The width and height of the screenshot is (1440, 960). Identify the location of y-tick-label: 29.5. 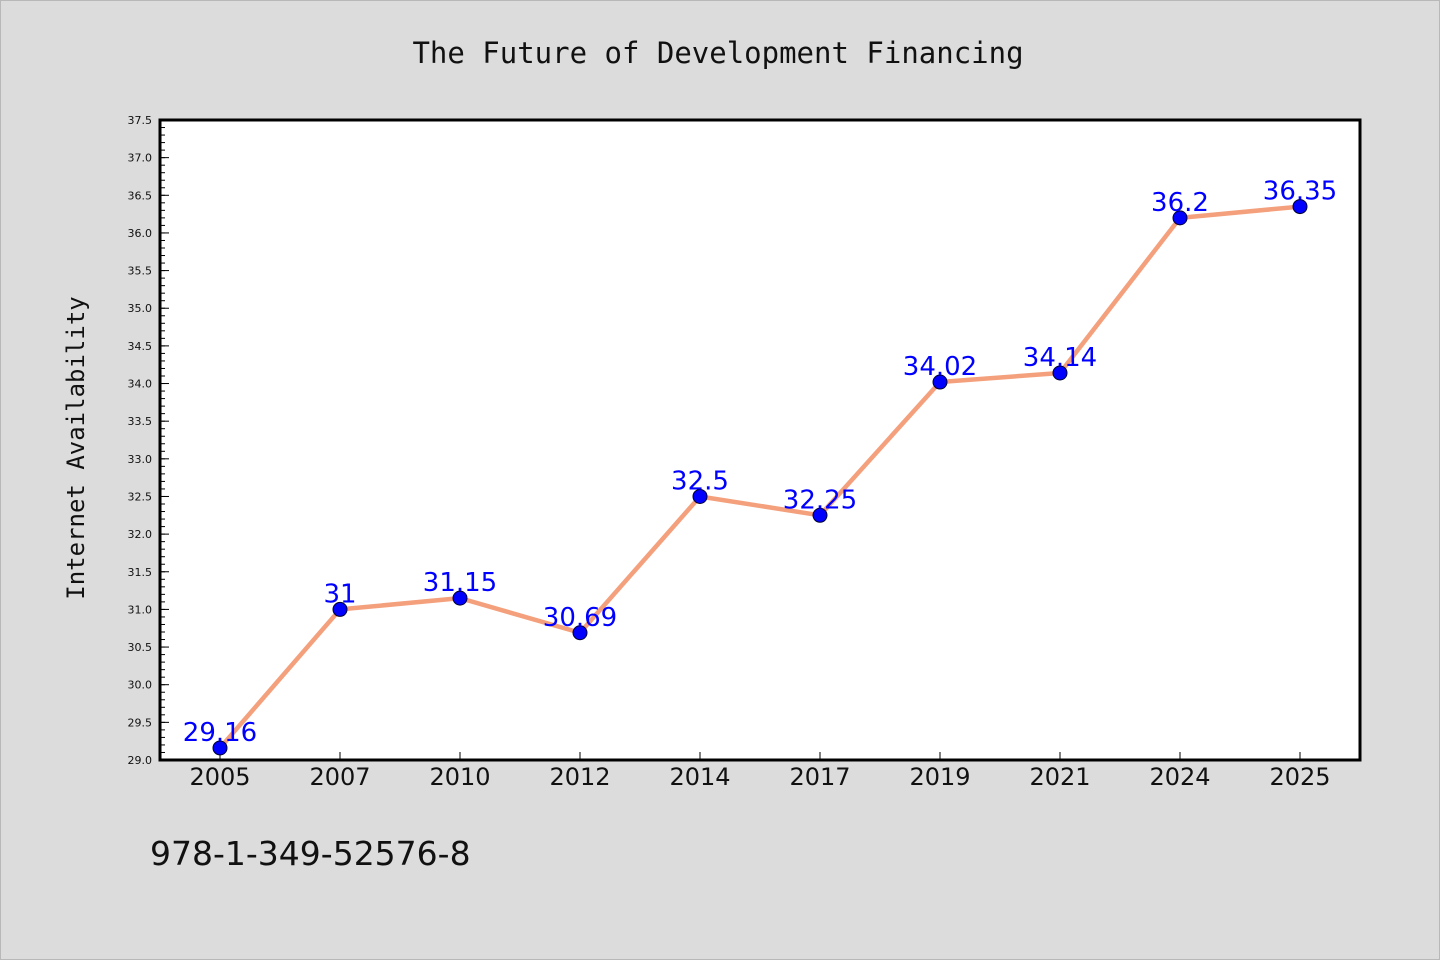
(140, 722).